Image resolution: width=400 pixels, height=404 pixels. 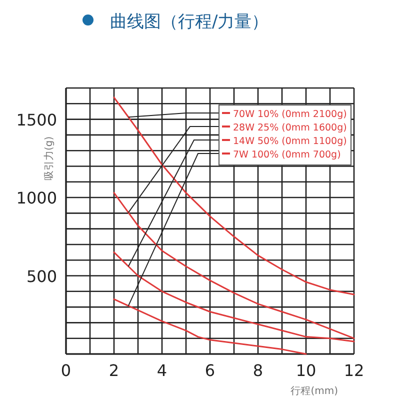 What do you see at coordinates (36, 198) in the screenshot?
I see `y-tick-label: 1000` at bounding box center [36, 198].